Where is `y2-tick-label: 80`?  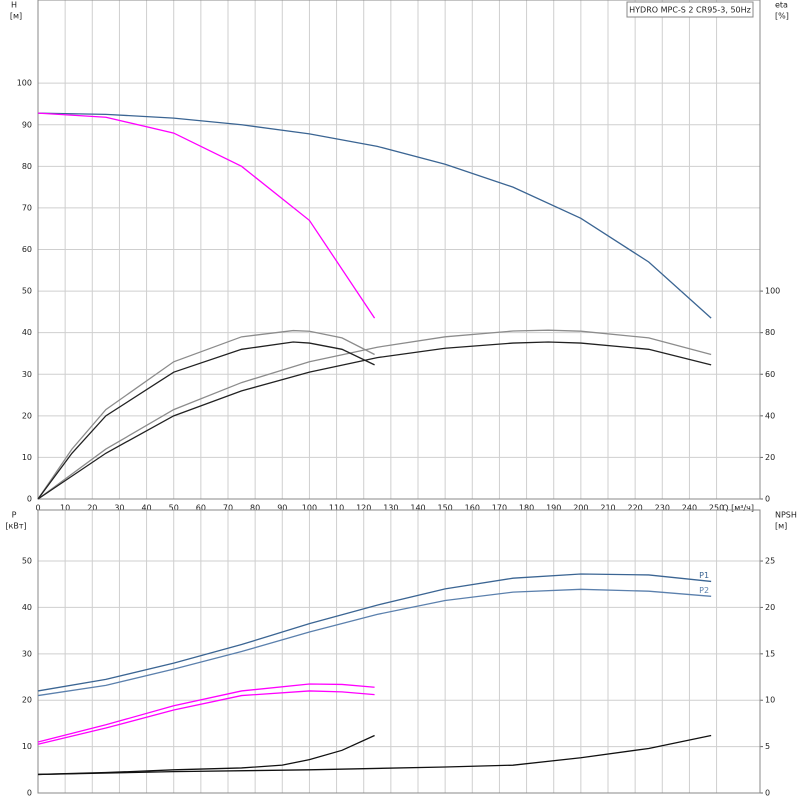 y2-tick-label: 80 is located at coordinates (770, 332).